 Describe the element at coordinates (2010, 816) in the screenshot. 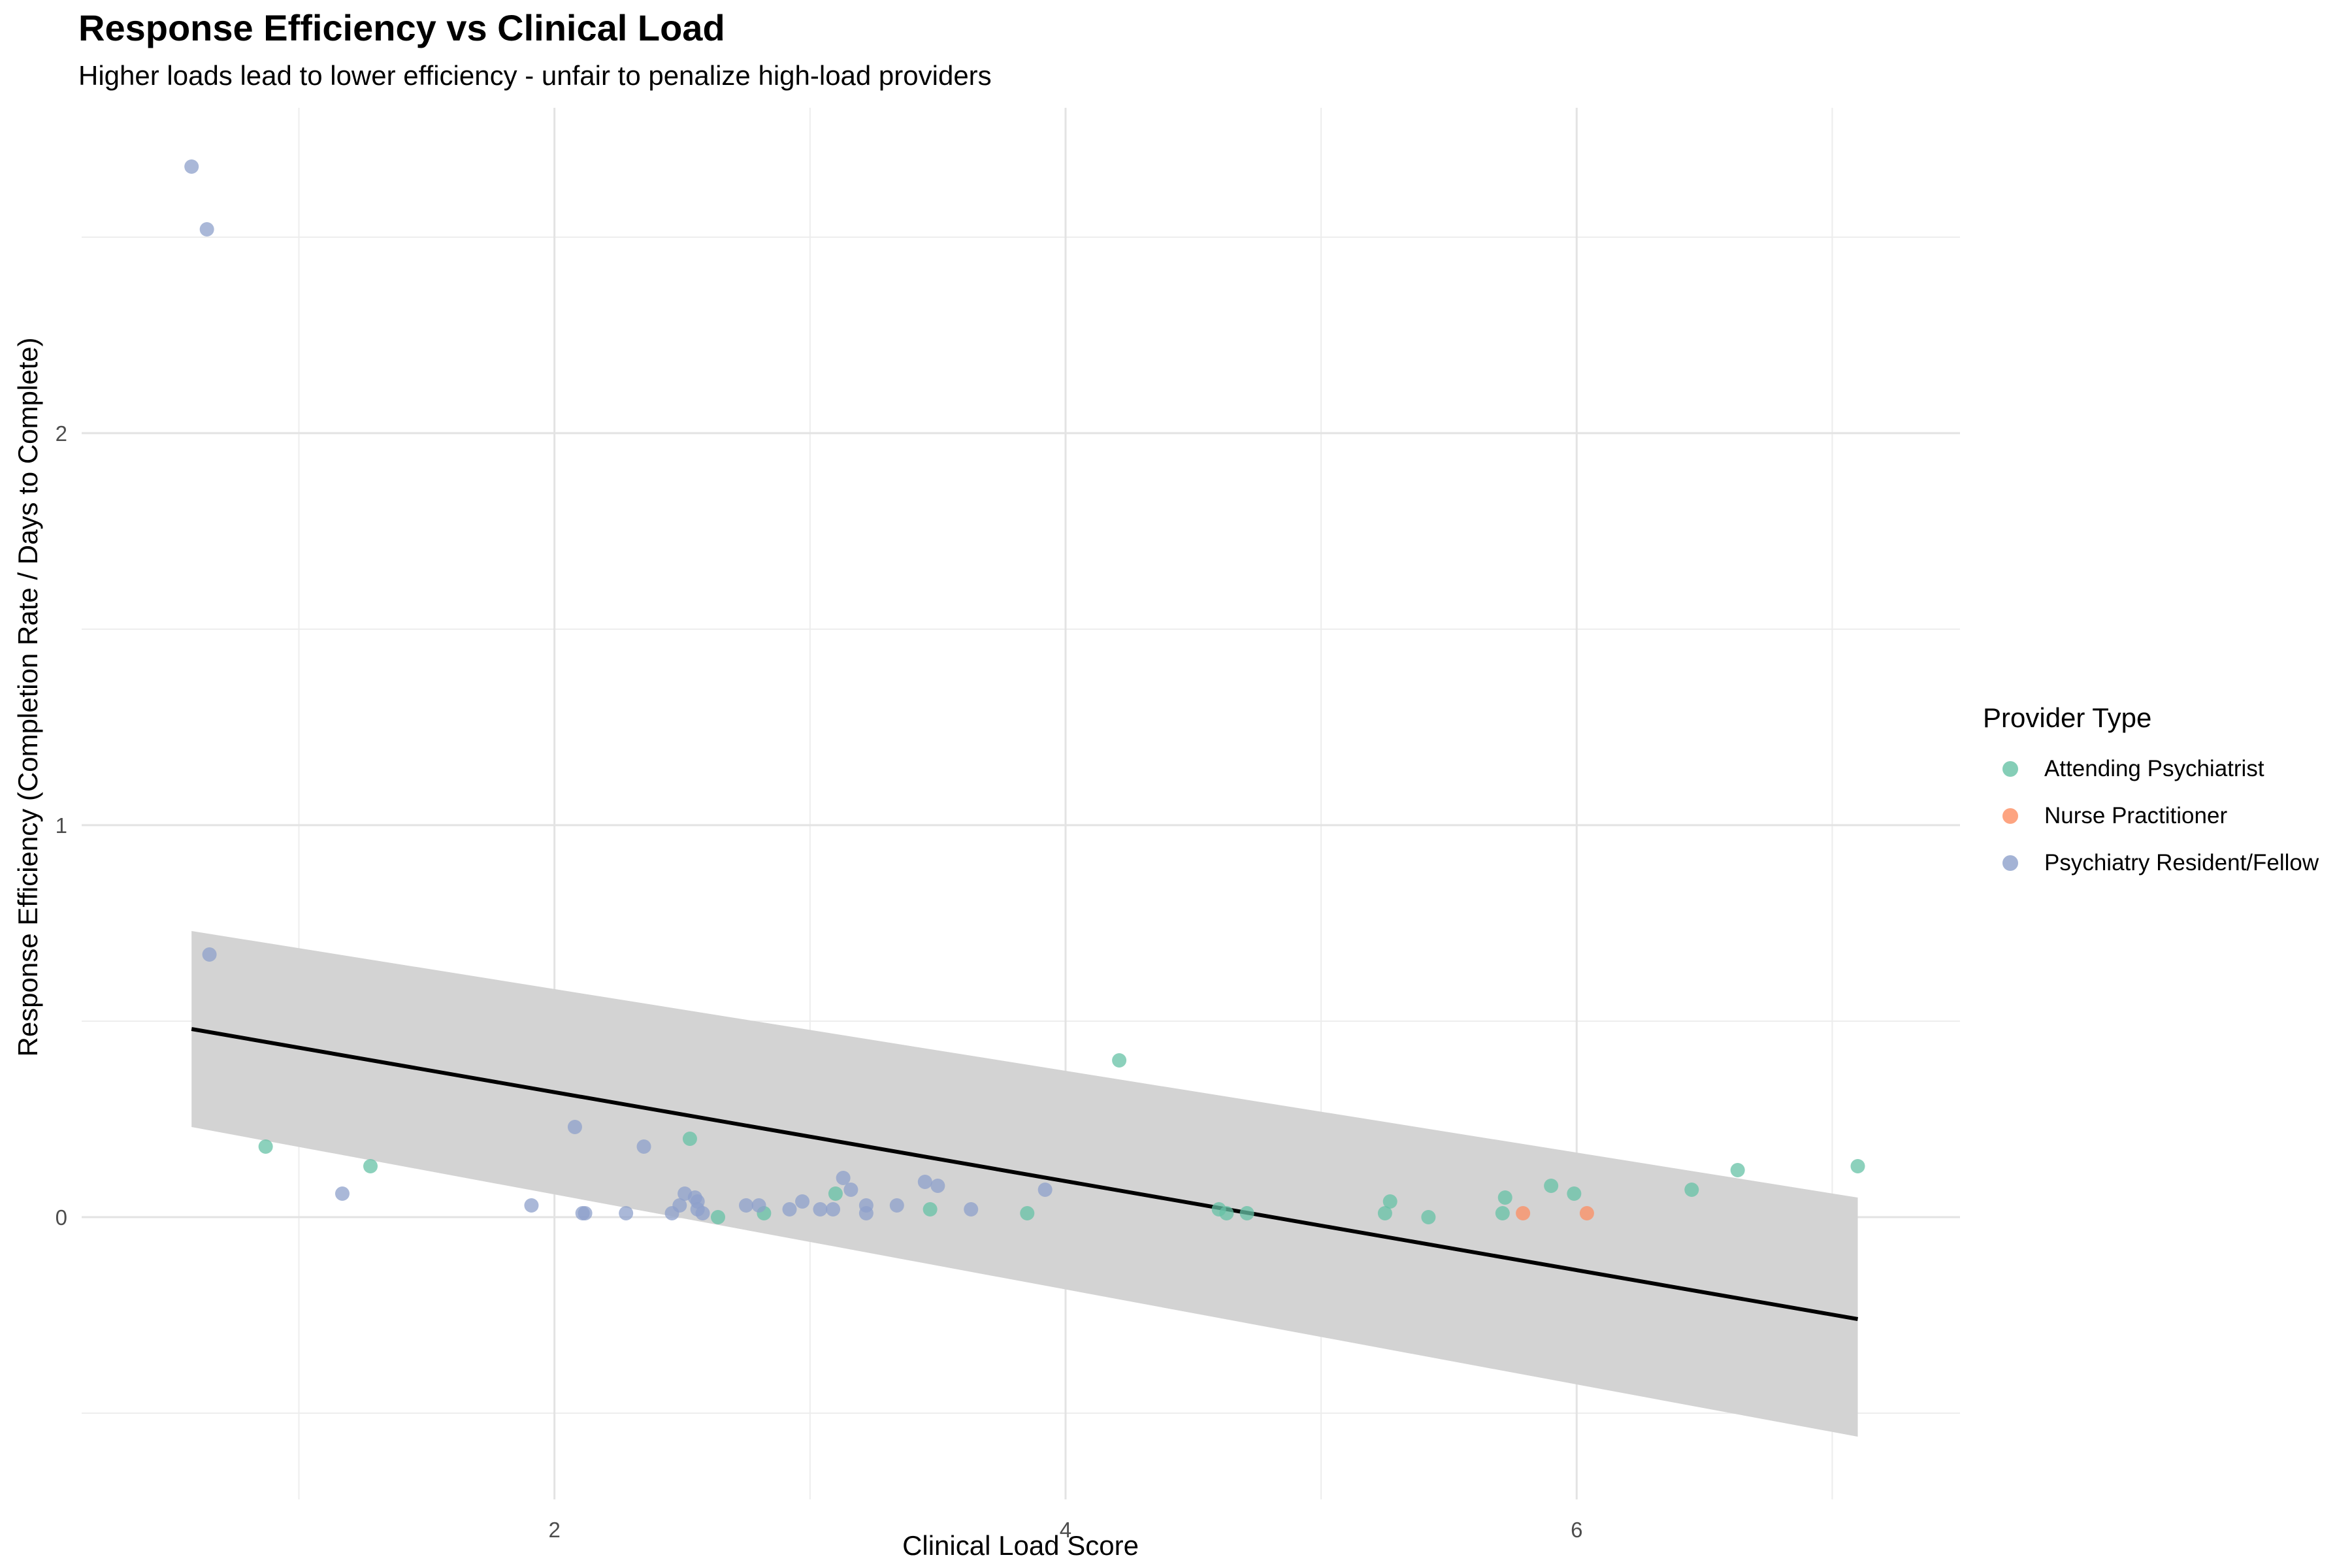

I see `legend-key-nurse-practitioner` at that location.